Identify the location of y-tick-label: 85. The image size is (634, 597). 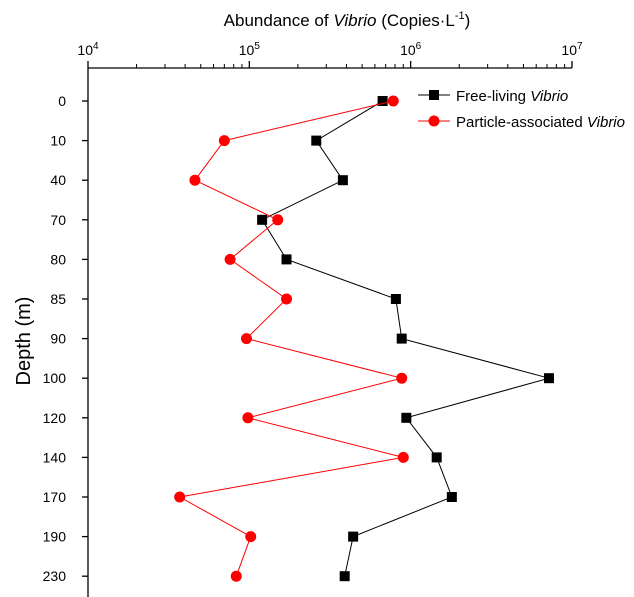
(58, 299).